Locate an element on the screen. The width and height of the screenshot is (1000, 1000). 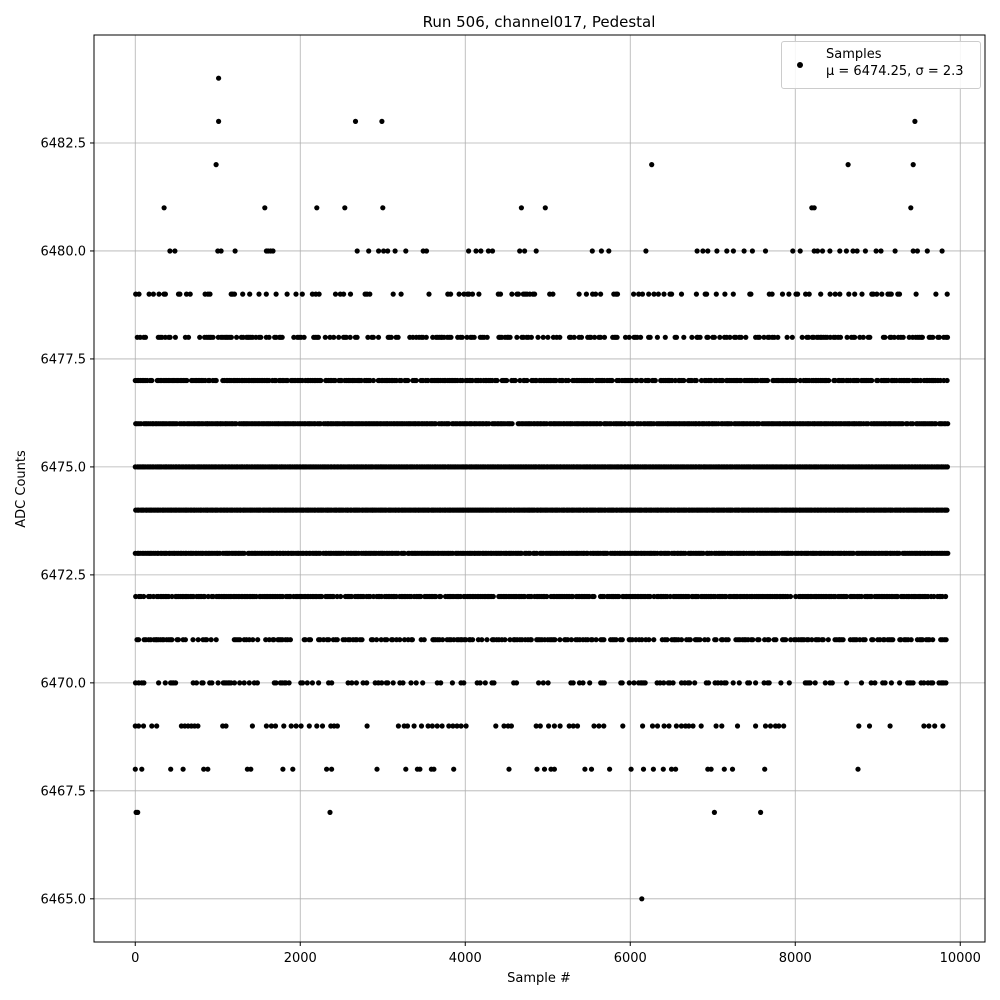
y-tick-label: 6482.5 is located at coordinates (64, 143).